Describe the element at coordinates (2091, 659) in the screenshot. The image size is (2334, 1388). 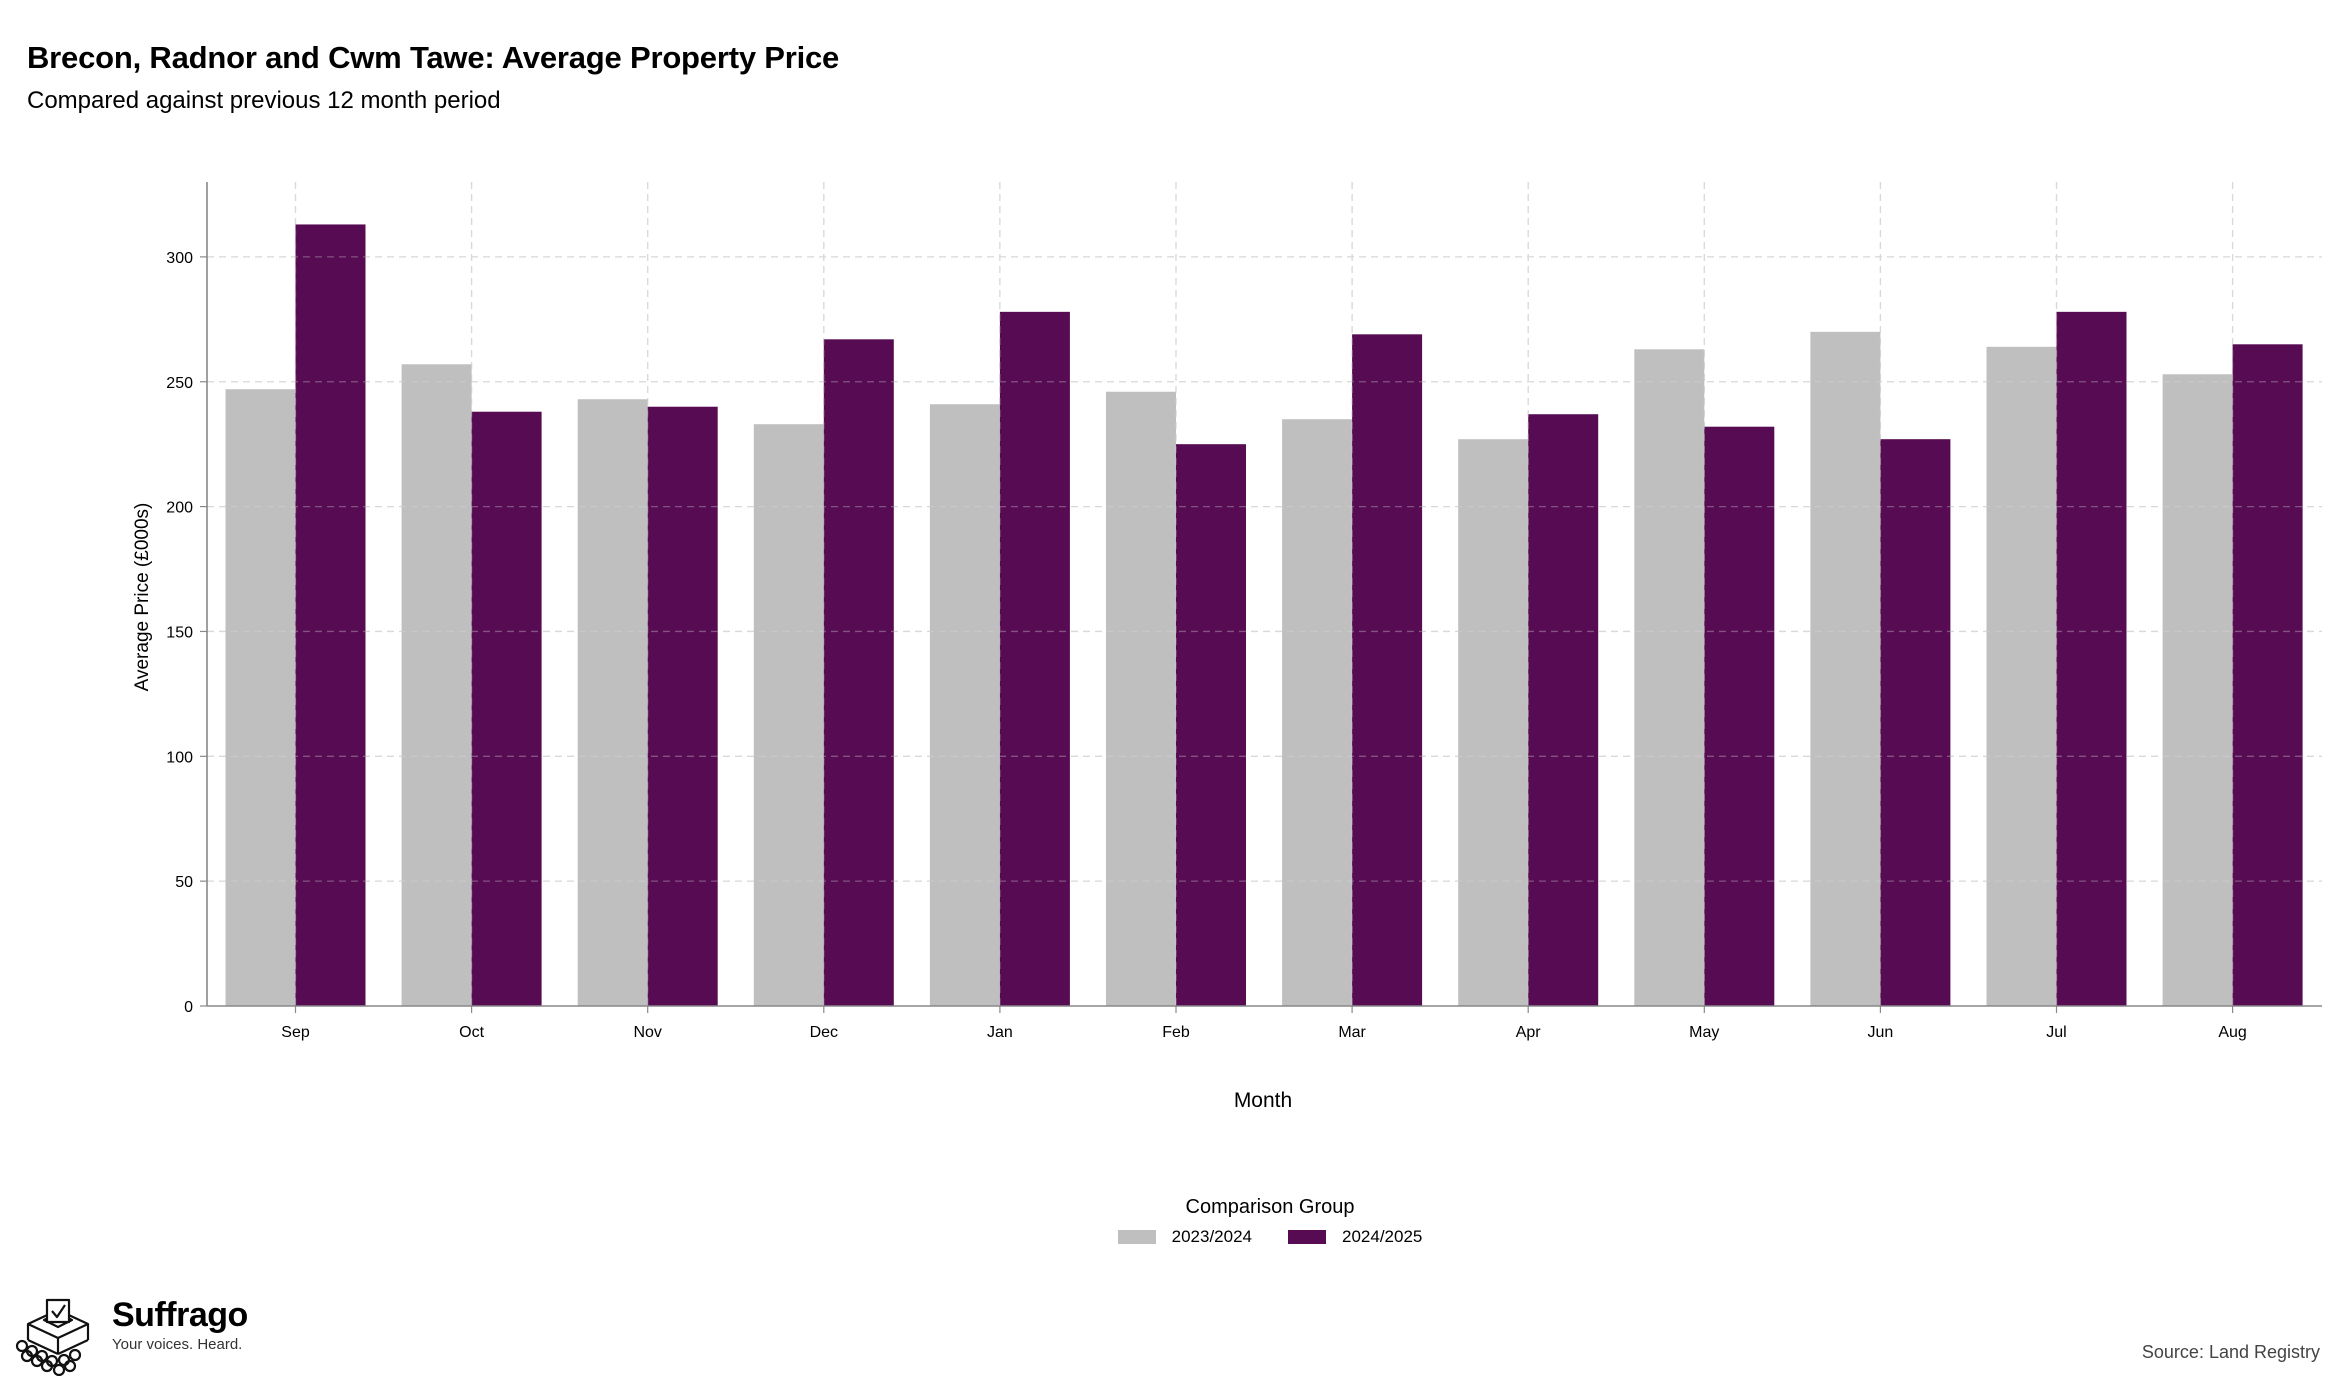
I see `bar-2024-2025-jul` at that location.